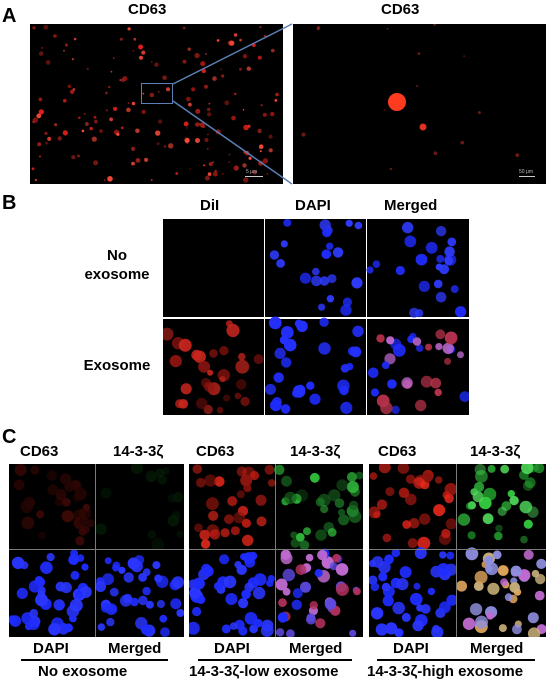 This screenshot has height=685, width=551. What do you see at coordinates (527, 176) in the screenshot?
I see `scale-bar-right` at bounding box center [527, 176].